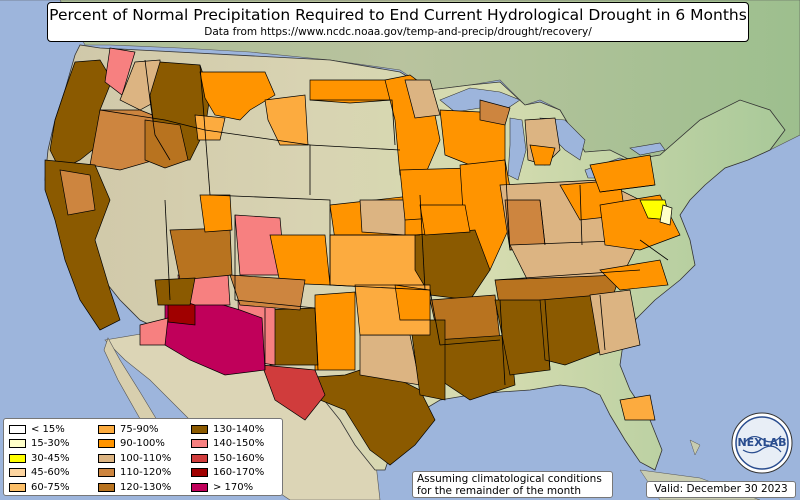 Image resolution: width=800 pixels, height=500 pixels. I want to click on legend-label: 110-120%, so click(146, 473).